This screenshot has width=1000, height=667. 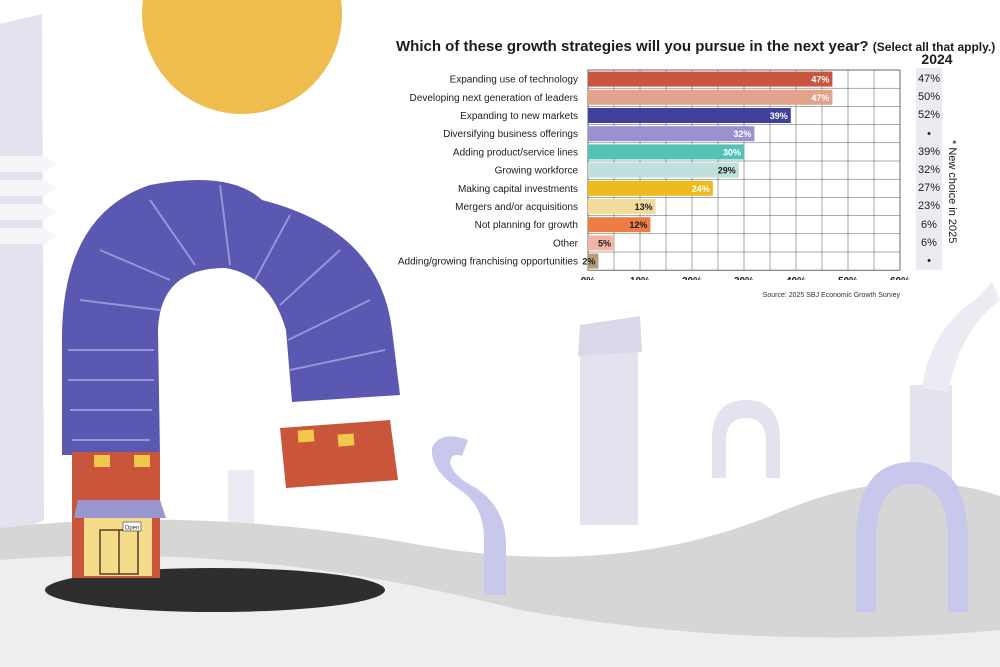 What do you see at coordinates (727, 171) in the screenshot?
I see `bar-value-label: 29%` at bounding box center [727, 171].